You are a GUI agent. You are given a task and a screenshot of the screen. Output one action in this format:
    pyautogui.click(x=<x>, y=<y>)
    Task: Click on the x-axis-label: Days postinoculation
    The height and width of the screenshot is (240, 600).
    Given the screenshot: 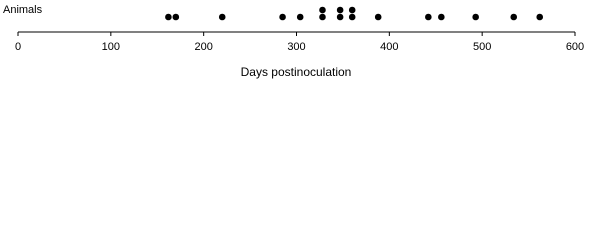 What is the action you would take?
    pyautogui.click(x=296, y=72)
    